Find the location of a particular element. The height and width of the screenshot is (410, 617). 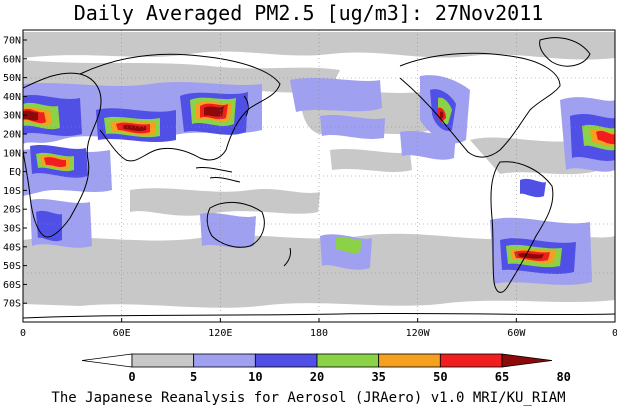

lon-label: 60E is located at coordinates (122, 333).